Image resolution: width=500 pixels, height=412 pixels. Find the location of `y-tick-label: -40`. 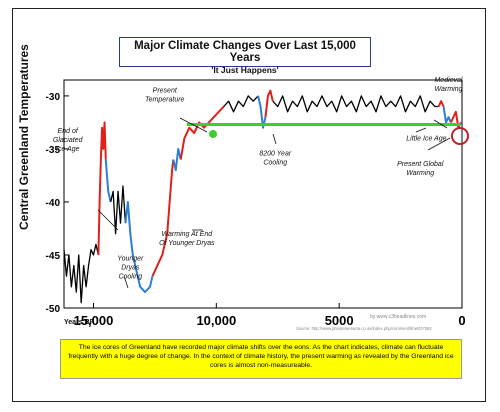

y-tick-label: -40 is located at coordinates (53, 203).